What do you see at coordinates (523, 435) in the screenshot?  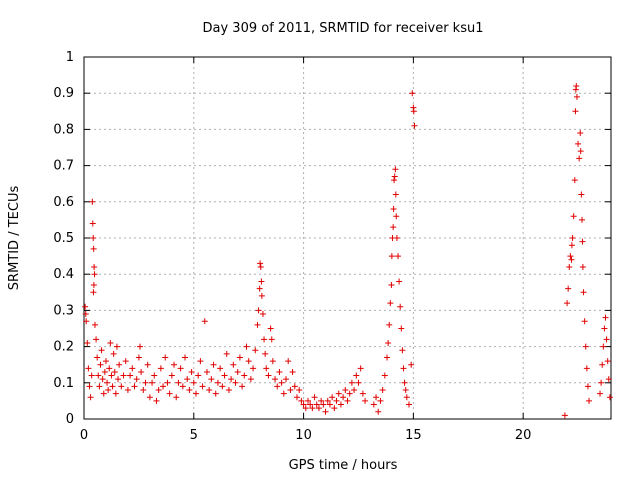 I see `x-tick-label: 20` at bounding box center [523, 435].